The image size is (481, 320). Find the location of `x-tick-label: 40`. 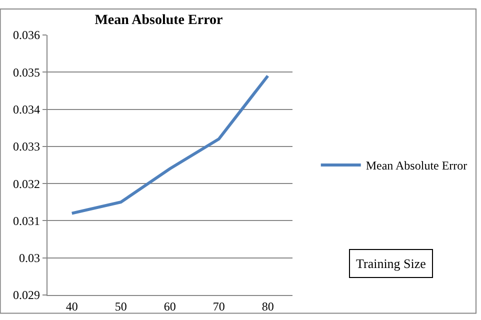

x-tick-label: 40 is located at coordinates (72, 306).